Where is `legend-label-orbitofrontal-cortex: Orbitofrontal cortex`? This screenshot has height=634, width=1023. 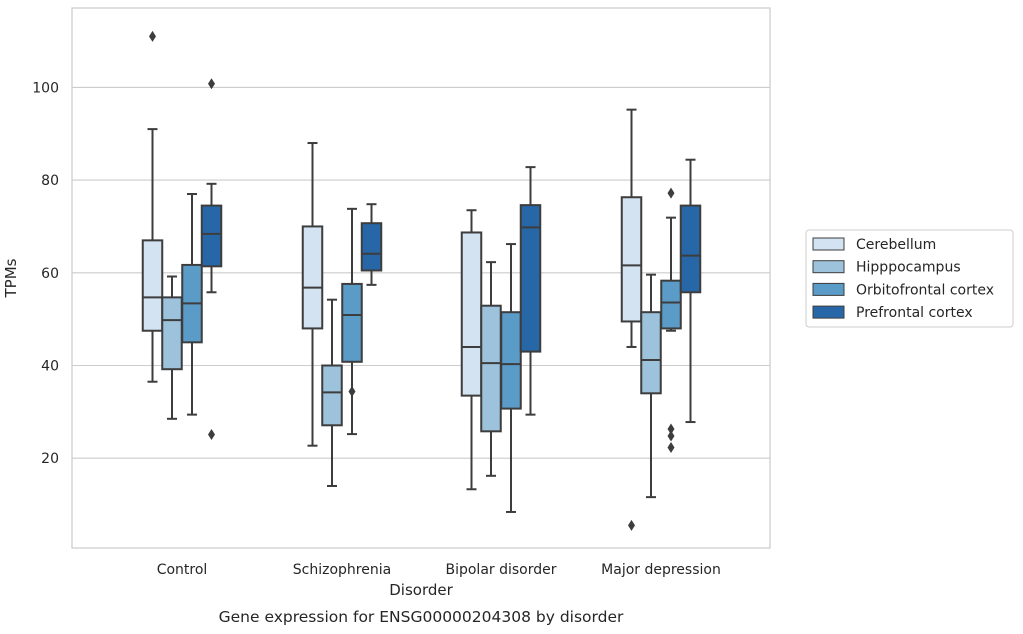
legend-label-orbitofrontal-cortex: Orbitofrontal cortex is located at coordinates (925, 290).